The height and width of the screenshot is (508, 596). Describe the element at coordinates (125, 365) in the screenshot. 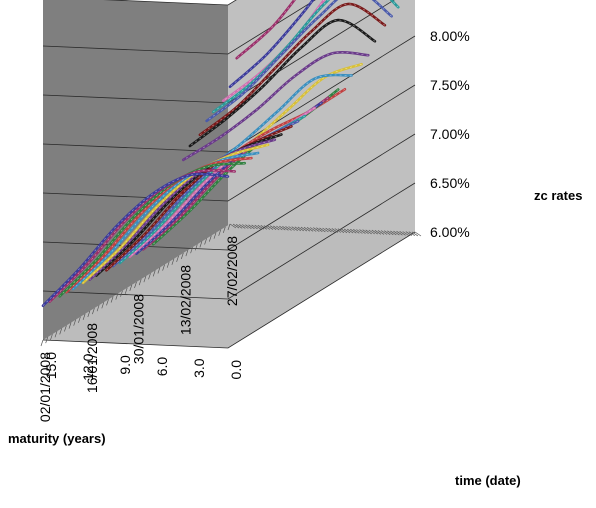

I see `x-tick-label: 9.0` at that location.